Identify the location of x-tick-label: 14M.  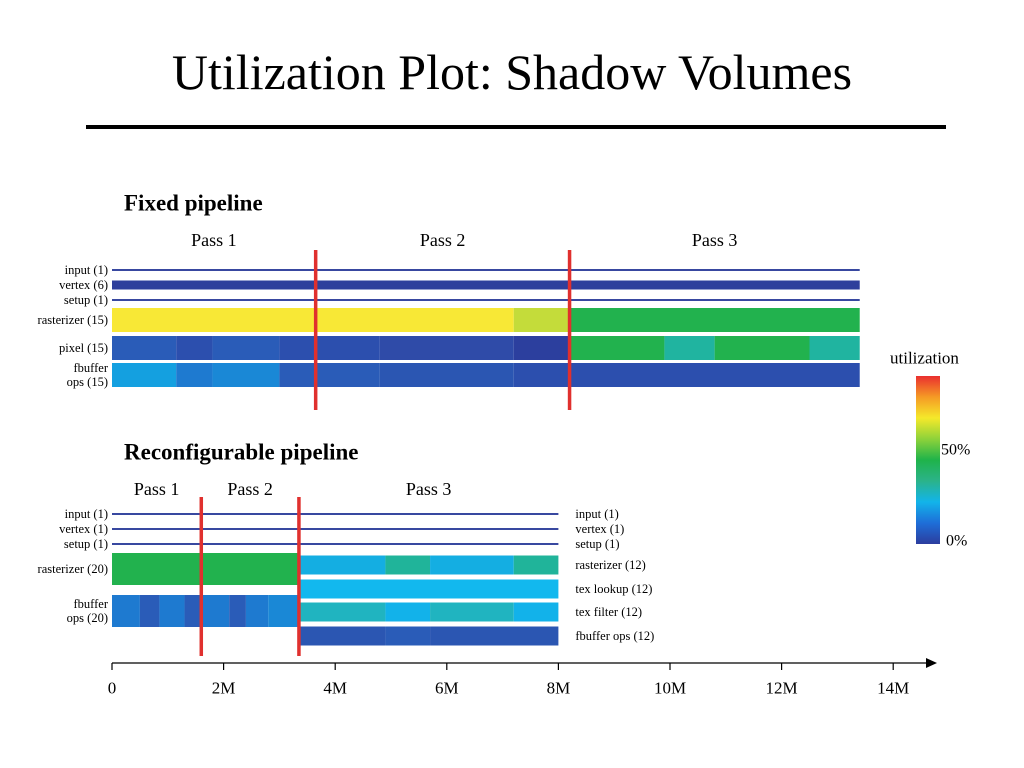
(893, 688).